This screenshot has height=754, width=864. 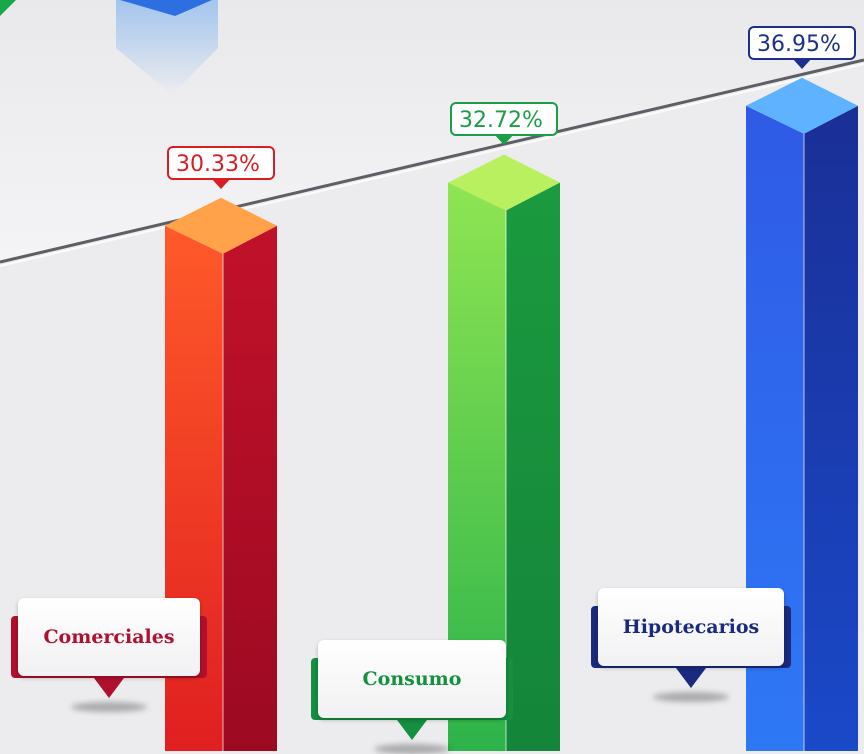 What do you see at coordinates (802, 414) in the screenshot?
I see `bar-hipotecarios` at bounding box center [802, 414].